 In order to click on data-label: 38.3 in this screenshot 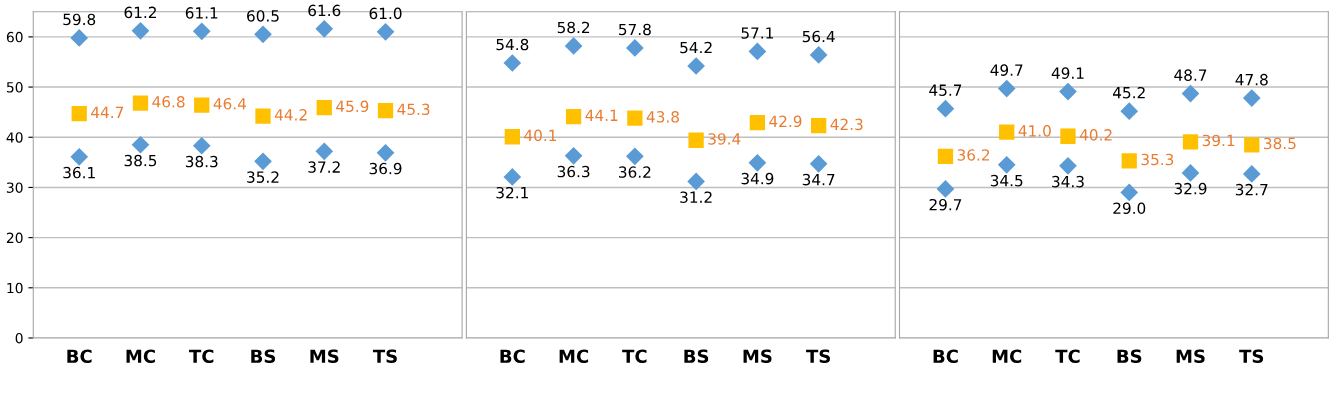, I will do `click(201, 161)`.